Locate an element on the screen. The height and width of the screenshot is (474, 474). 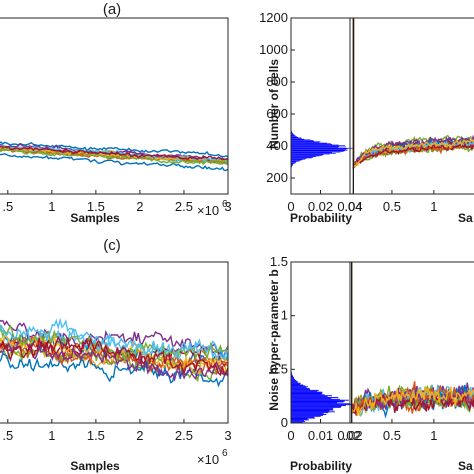
panel-b-marginal-histogram is located at coordinates (323, 149).